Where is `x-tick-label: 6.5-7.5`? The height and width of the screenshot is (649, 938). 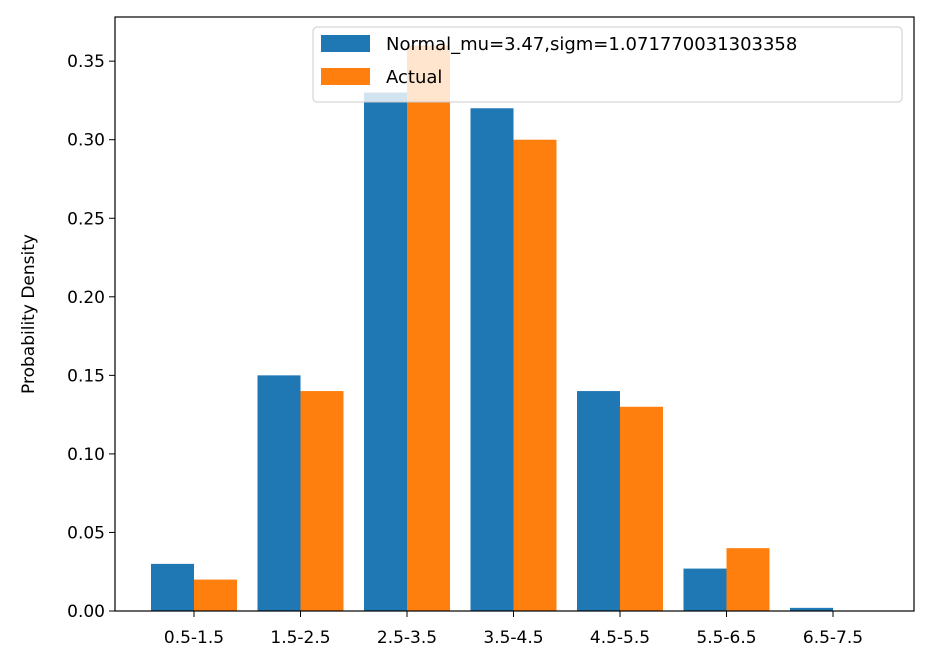
x-tick-label: 6.5-7.5 is located at coordinates (833, 638).